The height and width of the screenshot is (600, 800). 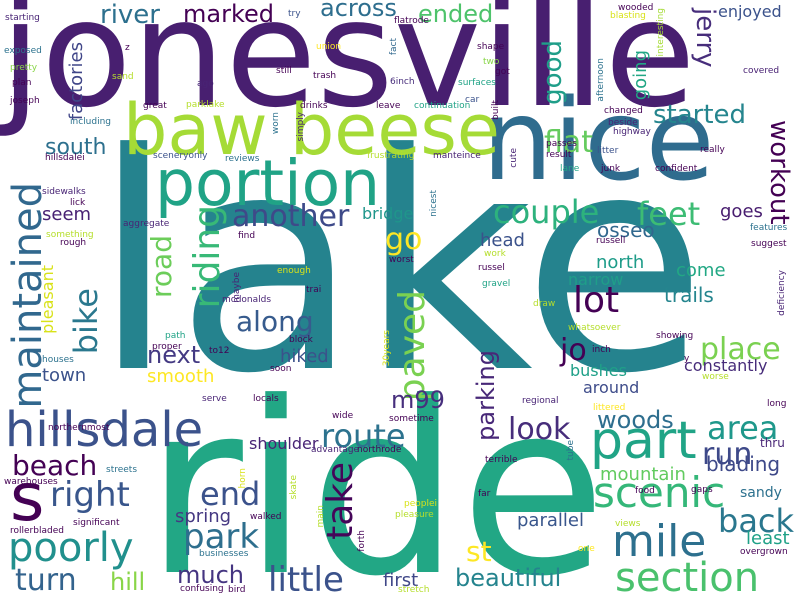 What do you see at coordinates (314, 106) in the screenshot?
I see `small-word: drinks` at bounding box center [314, 106].